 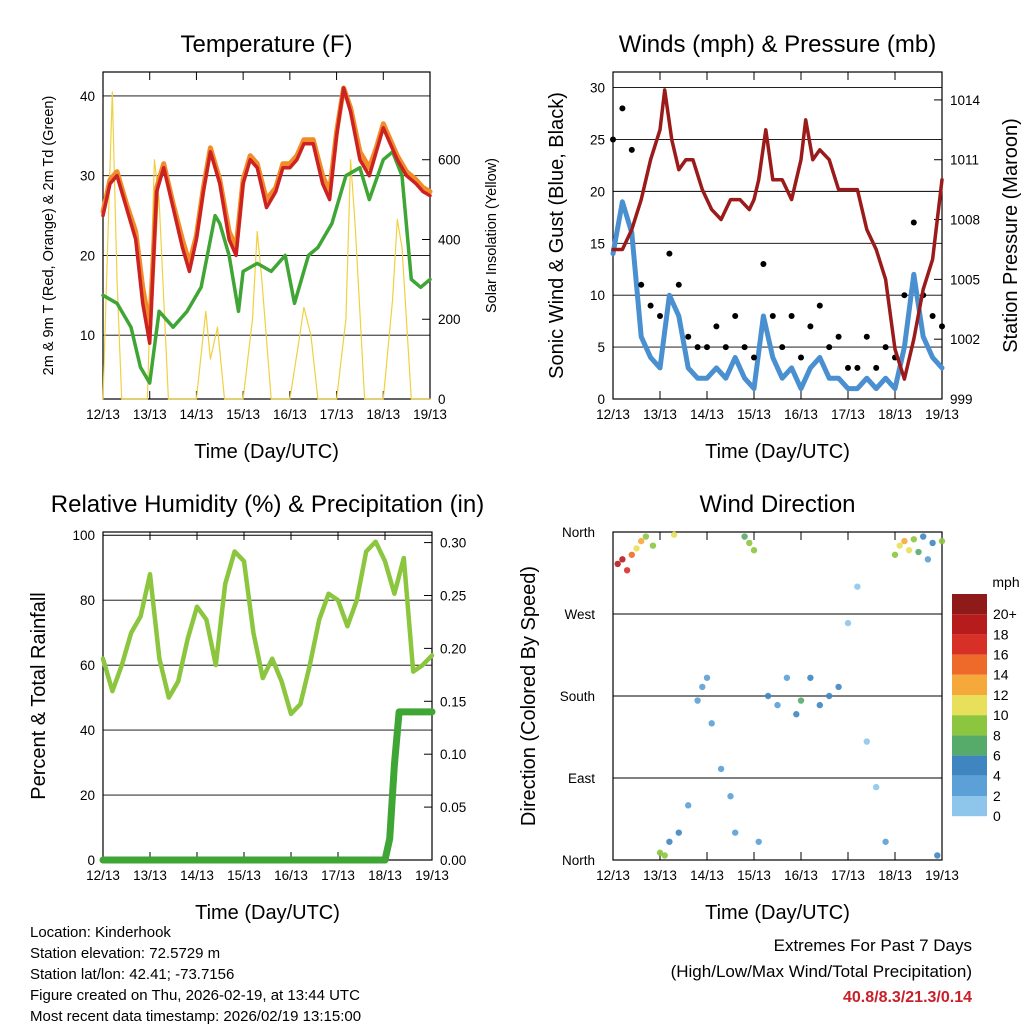 I want to click on x-tick-label-3-2: 14/13, so click(x=197, y=875).